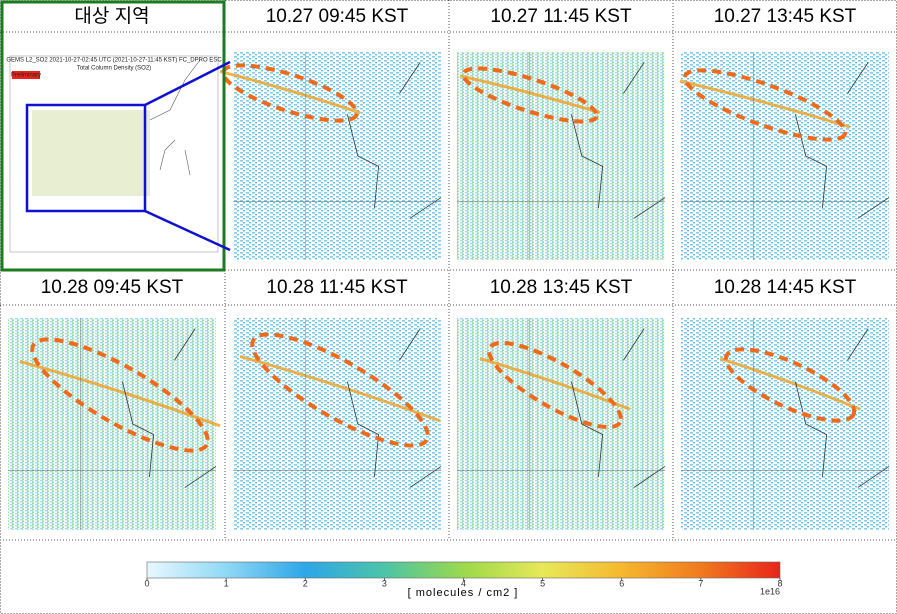 This screenshot has width=897, height=614. I want to click on panel-title: 10.27 09:45 KST, so click(337, 16).